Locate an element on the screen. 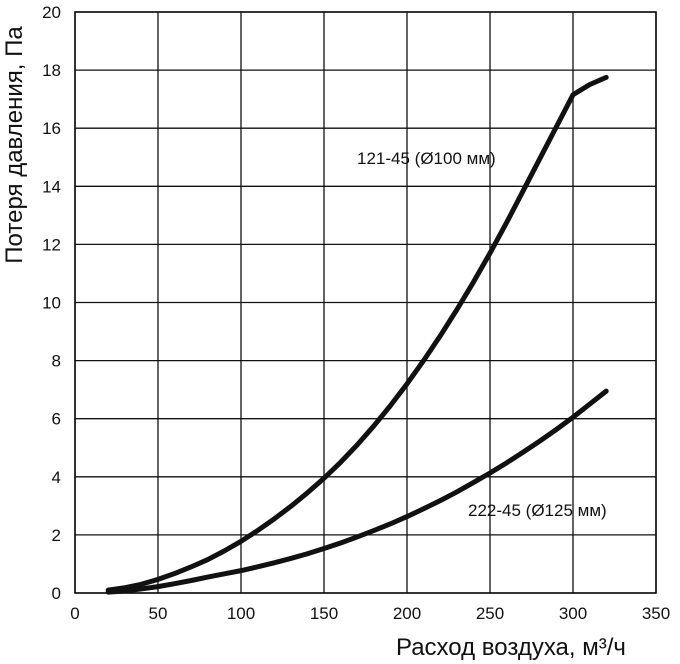  y-tick-label: 10 is located at coordinates (51, 303).